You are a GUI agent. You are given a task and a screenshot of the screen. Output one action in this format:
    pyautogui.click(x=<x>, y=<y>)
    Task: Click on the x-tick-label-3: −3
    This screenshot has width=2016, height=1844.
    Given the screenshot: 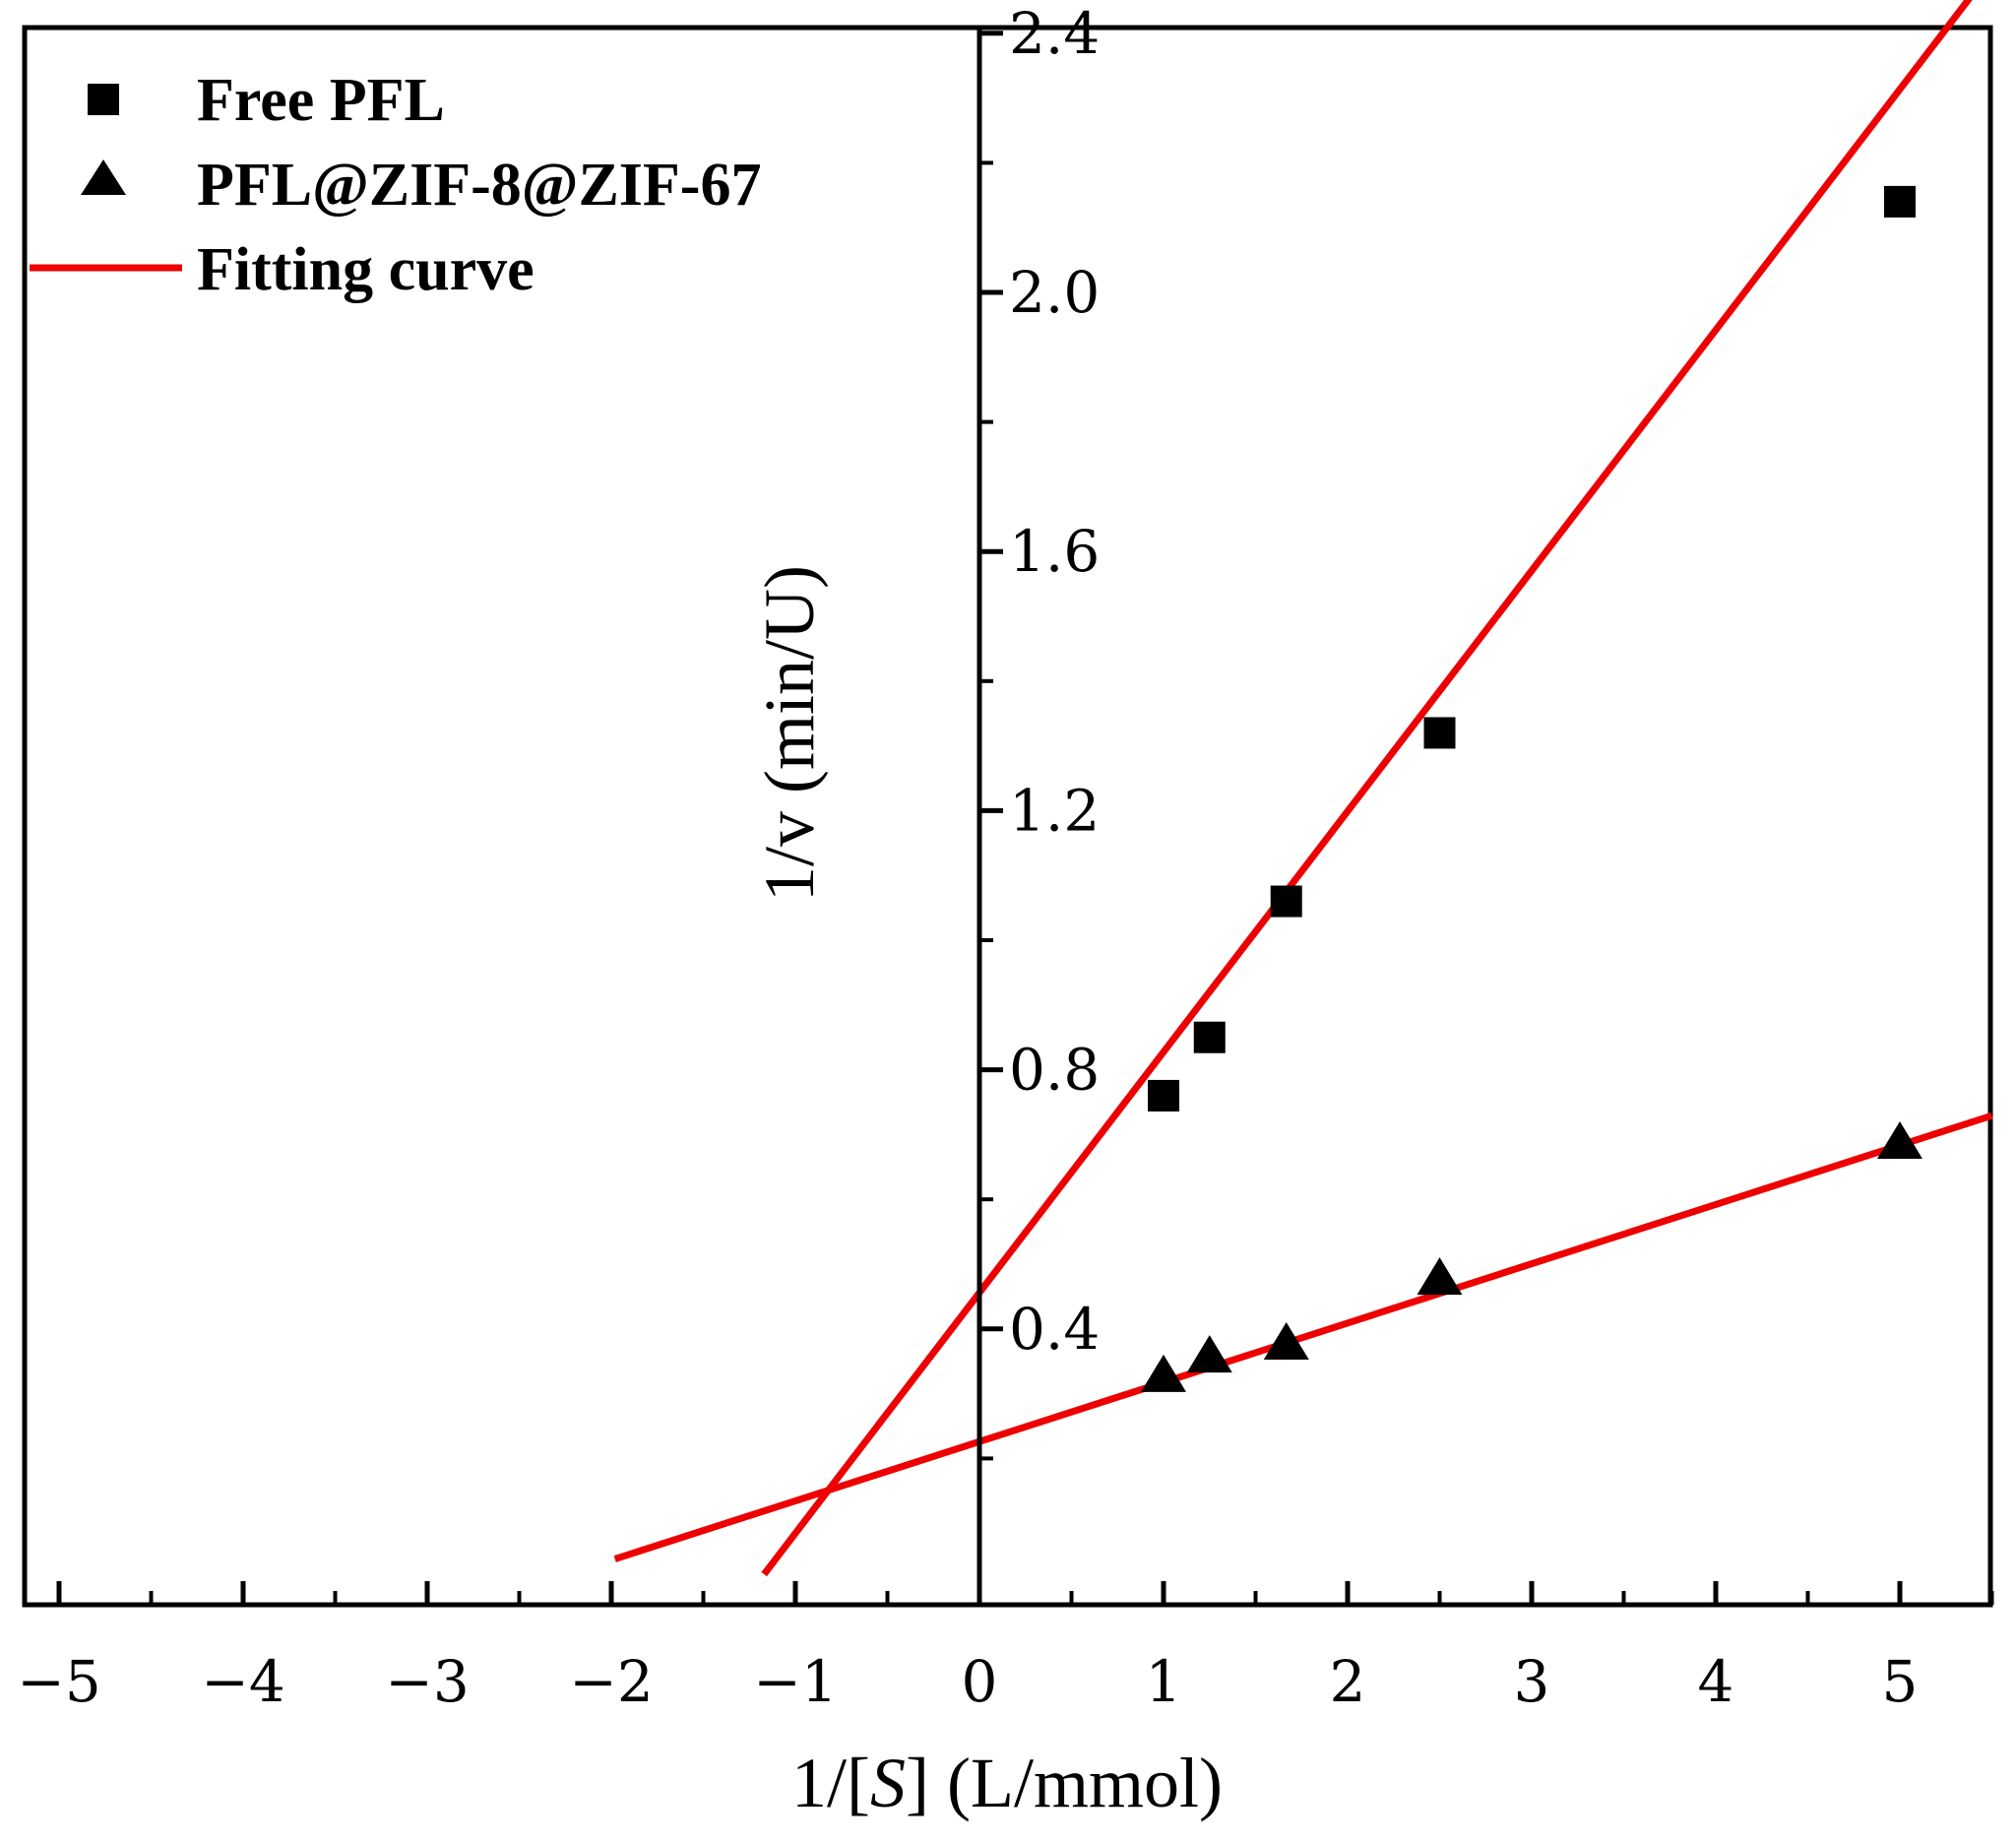 What is the action you would take?
    pyautogui.click(x=427, y=1681)
    